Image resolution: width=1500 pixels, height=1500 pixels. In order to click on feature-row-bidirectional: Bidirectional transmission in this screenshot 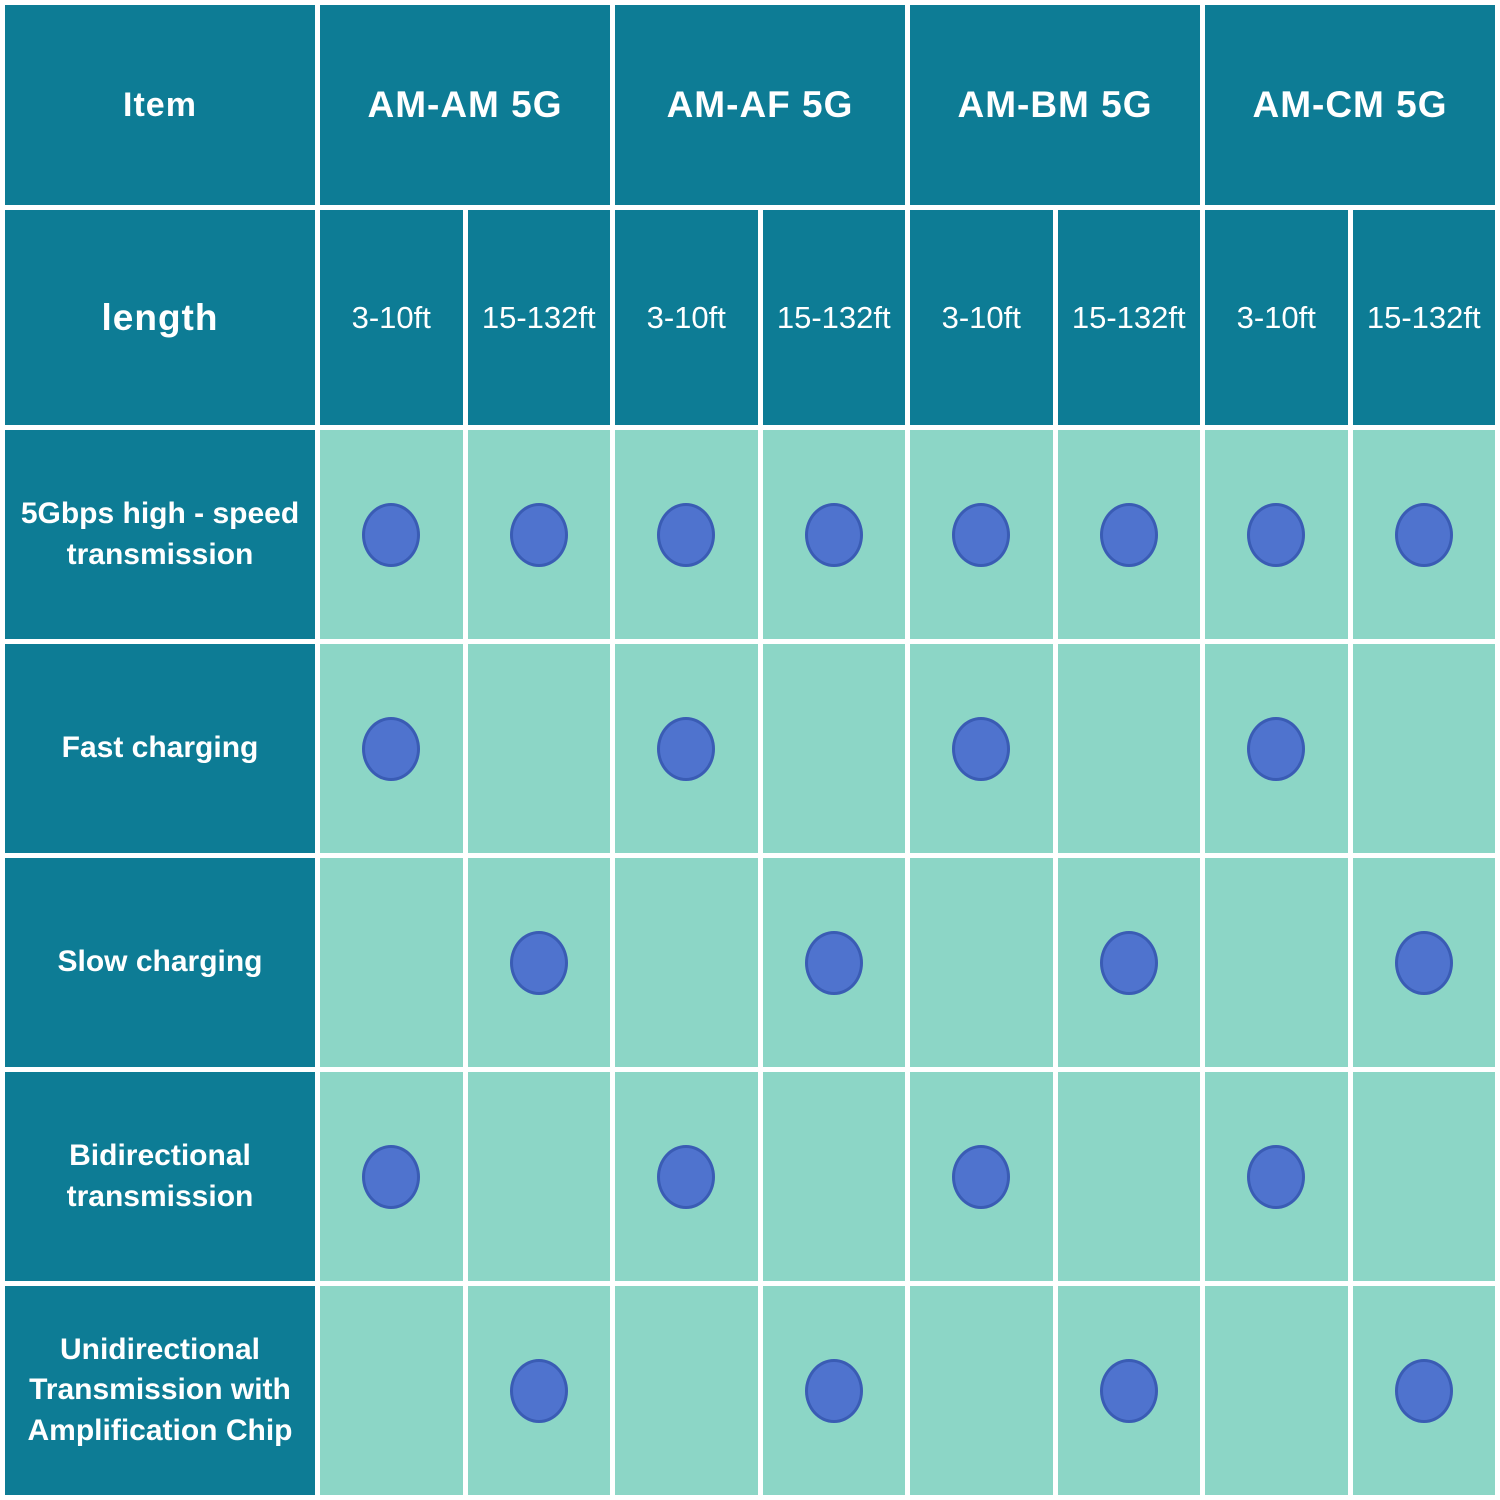, I will do `click(750, 1176)`.